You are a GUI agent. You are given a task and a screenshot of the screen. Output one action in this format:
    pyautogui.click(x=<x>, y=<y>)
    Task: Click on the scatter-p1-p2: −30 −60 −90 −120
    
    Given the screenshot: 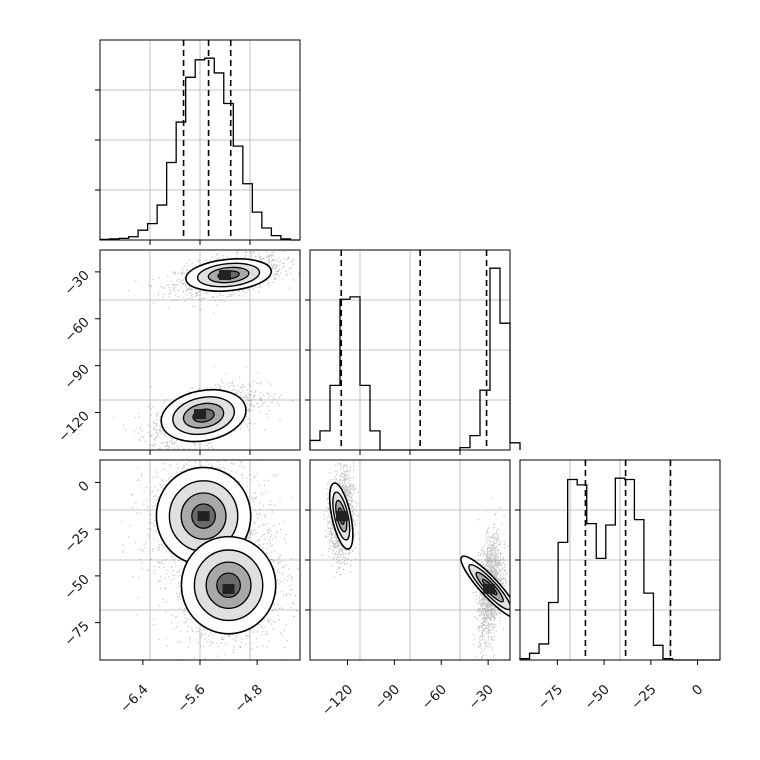 What is the action you would take?
    pyautogui.click(x=178, y=352)
    